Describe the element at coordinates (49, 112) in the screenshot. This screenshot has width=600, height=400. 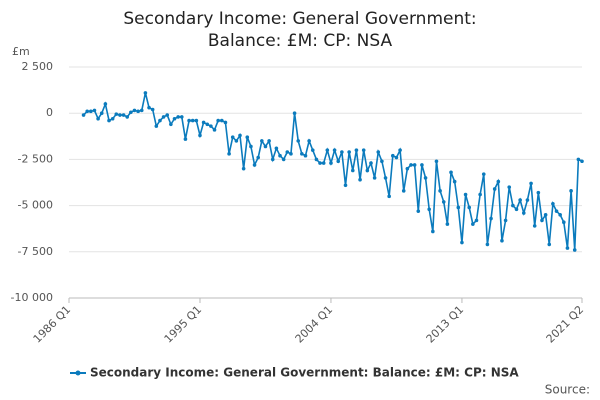
I see `y-tick-label: 0` at that location.